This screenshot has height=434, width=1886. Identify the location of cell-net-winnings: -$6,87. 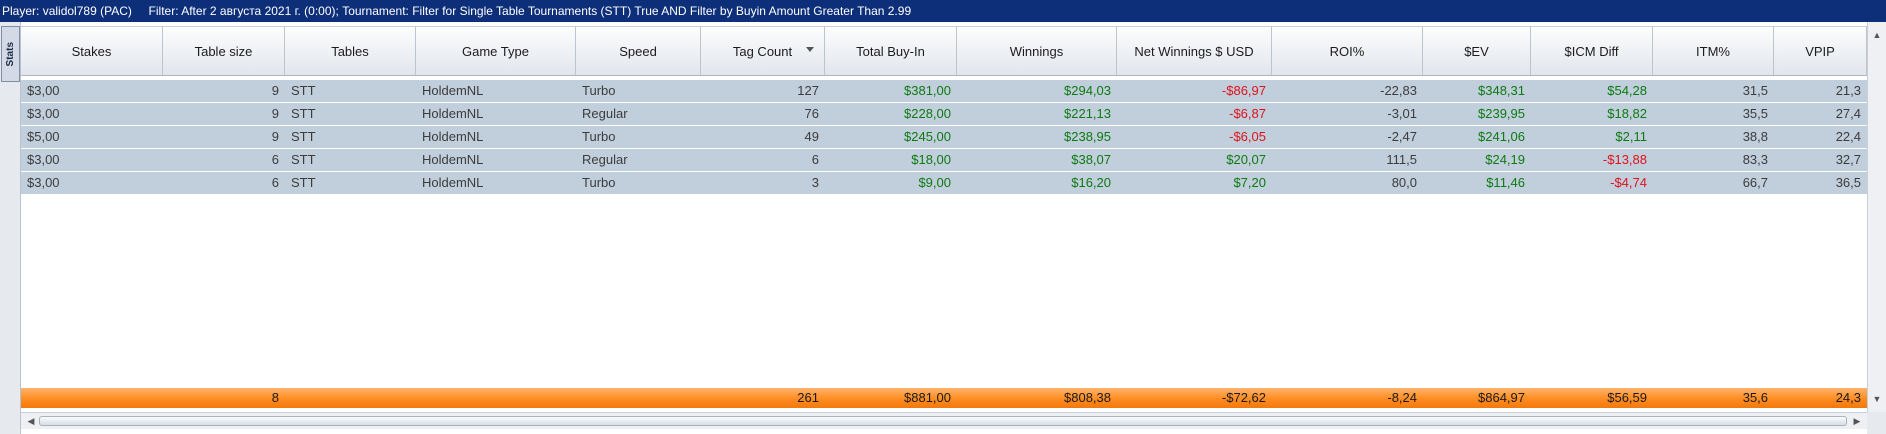
(1247, 113).